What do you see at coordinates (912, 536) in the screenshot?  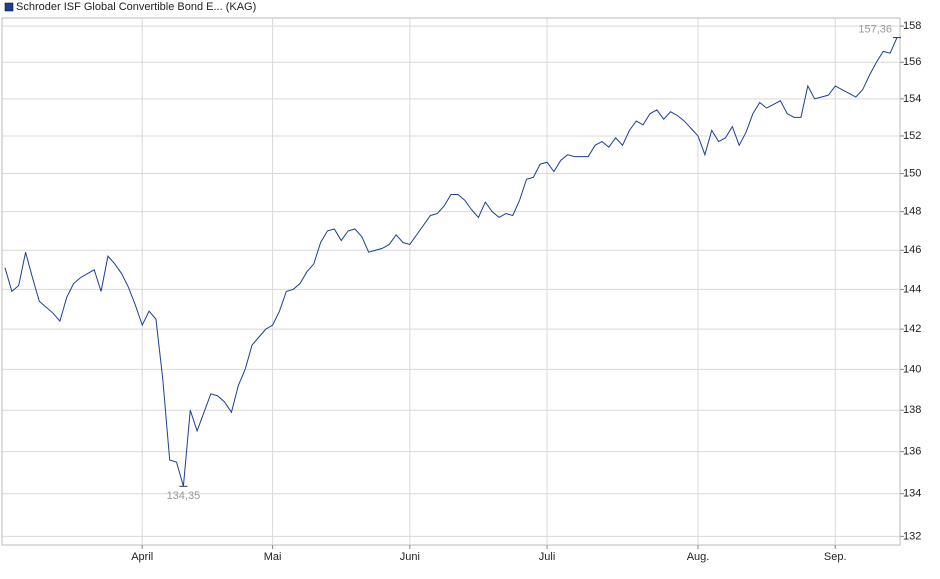 I see `y-tick-label: 132` at bounding box center [912, 536].